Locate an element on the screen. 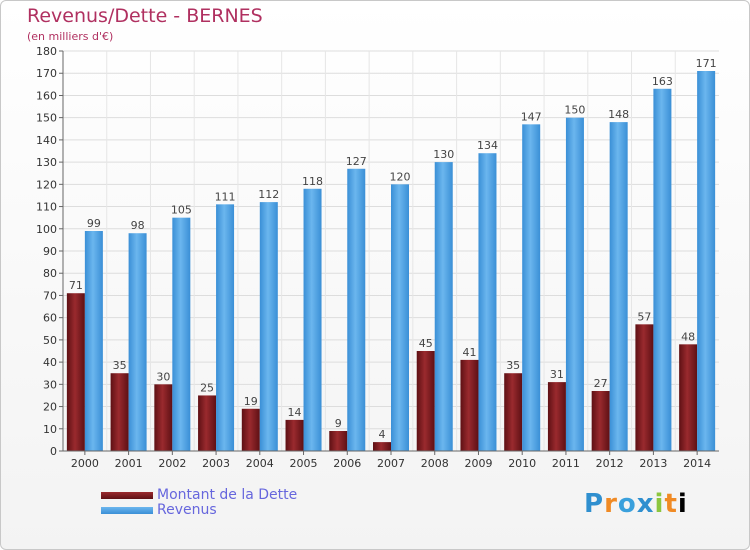  y-tick-label: 160 is located at coordinates (46, 95).